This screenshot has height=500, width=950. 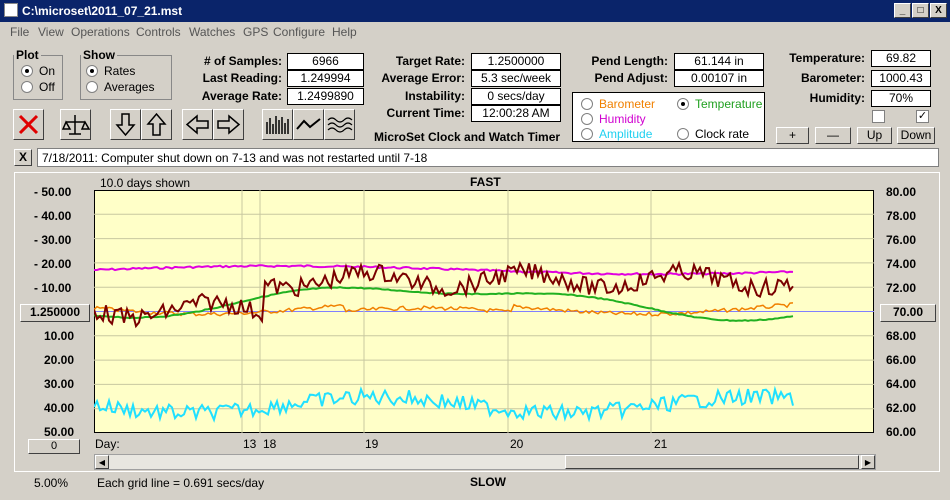 I want to click on temperature-label: Temperature, so click(x=729, y=104).